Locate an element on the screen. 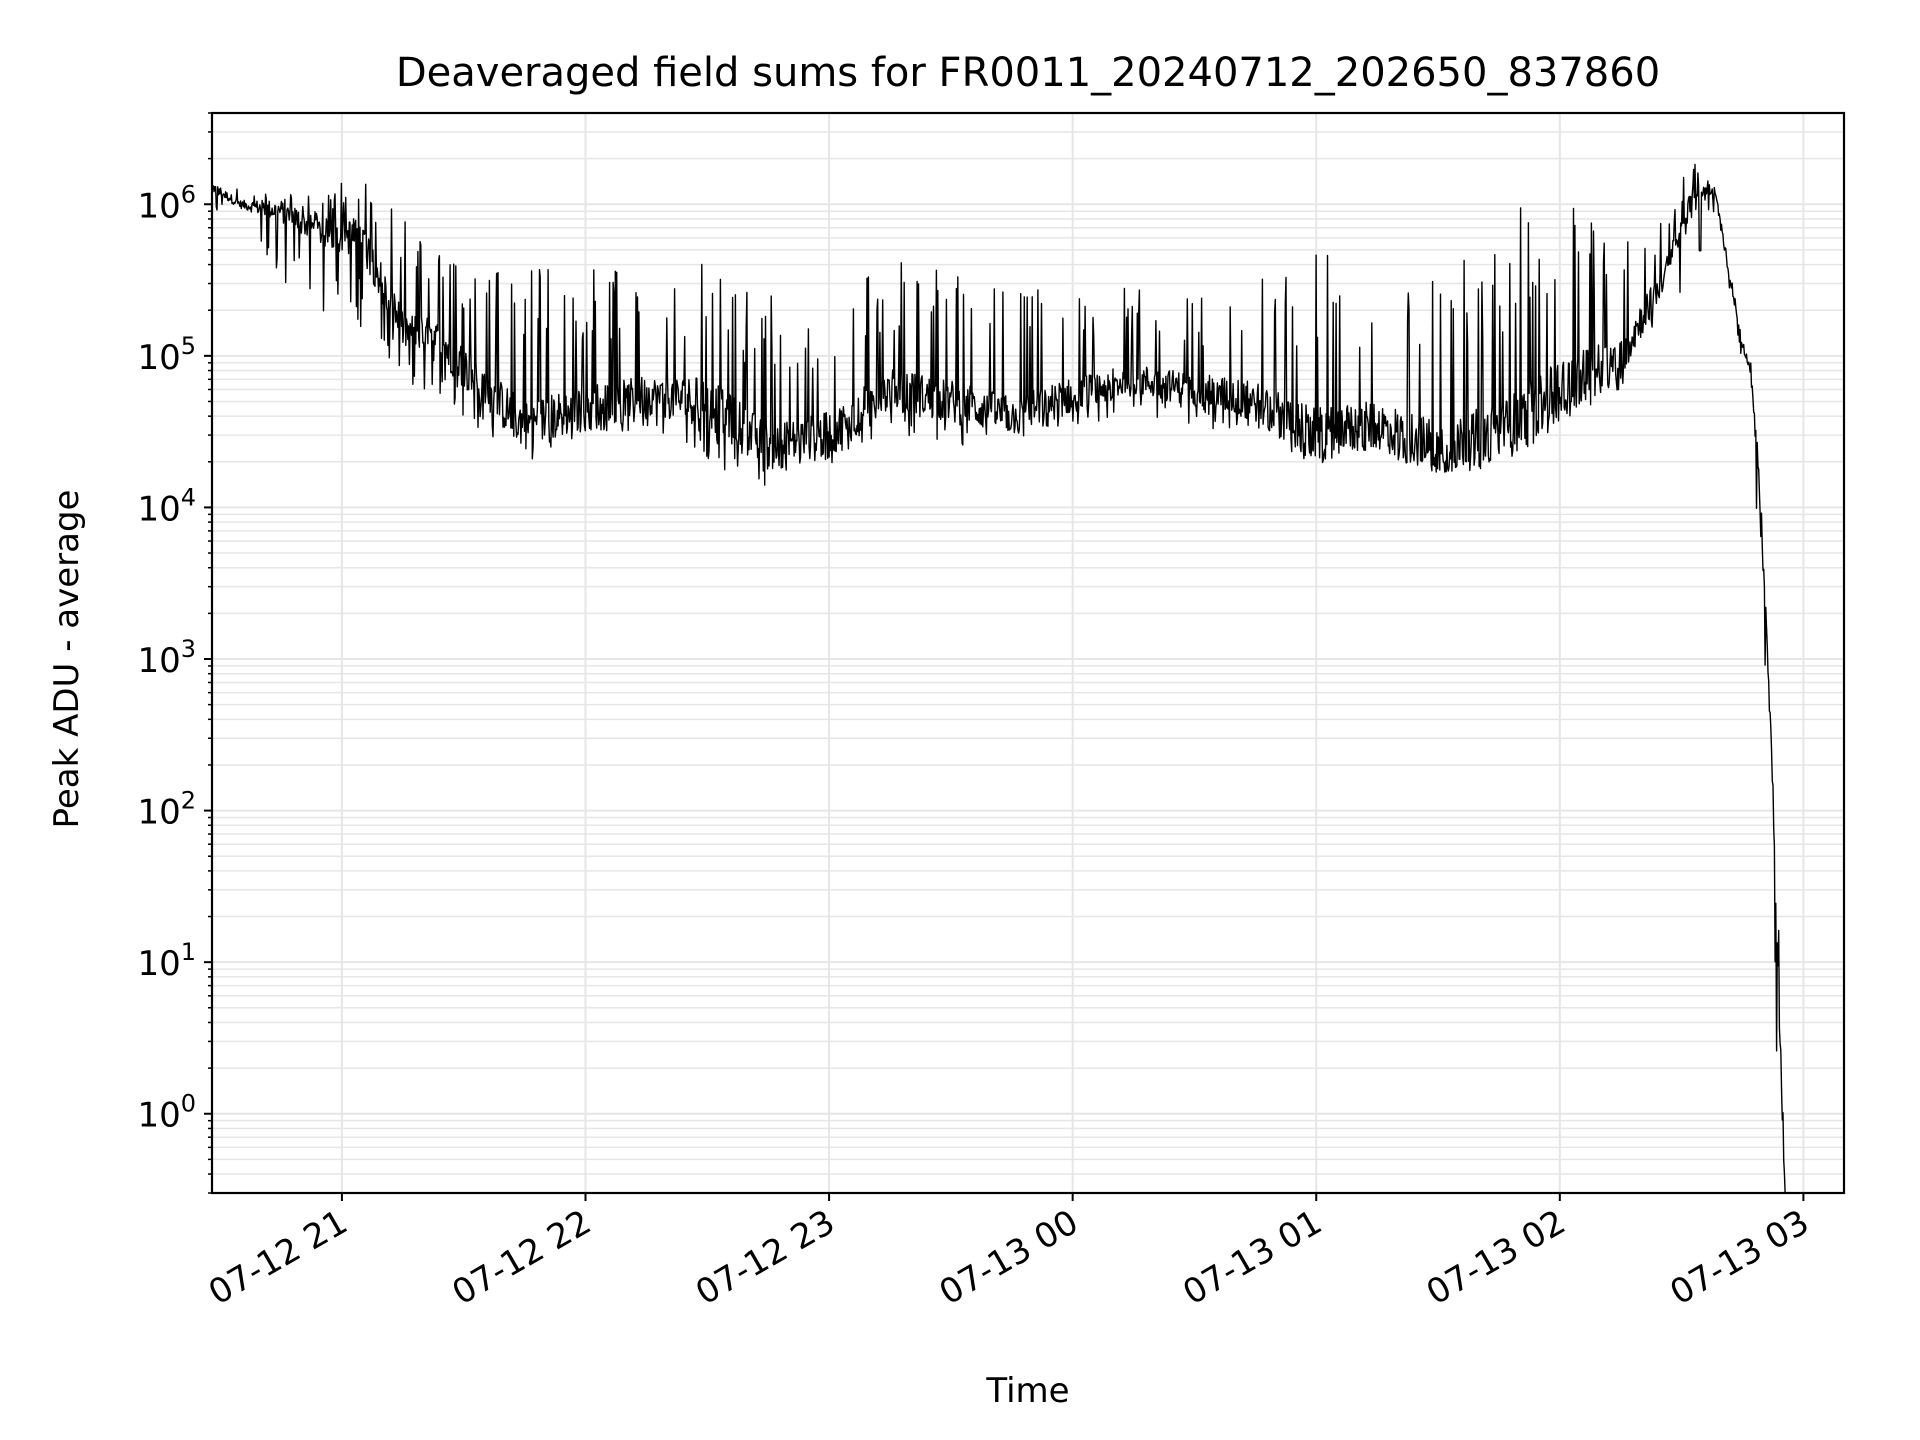  y-tick-label-exponent: 6 is located at coordinates (188, 194).